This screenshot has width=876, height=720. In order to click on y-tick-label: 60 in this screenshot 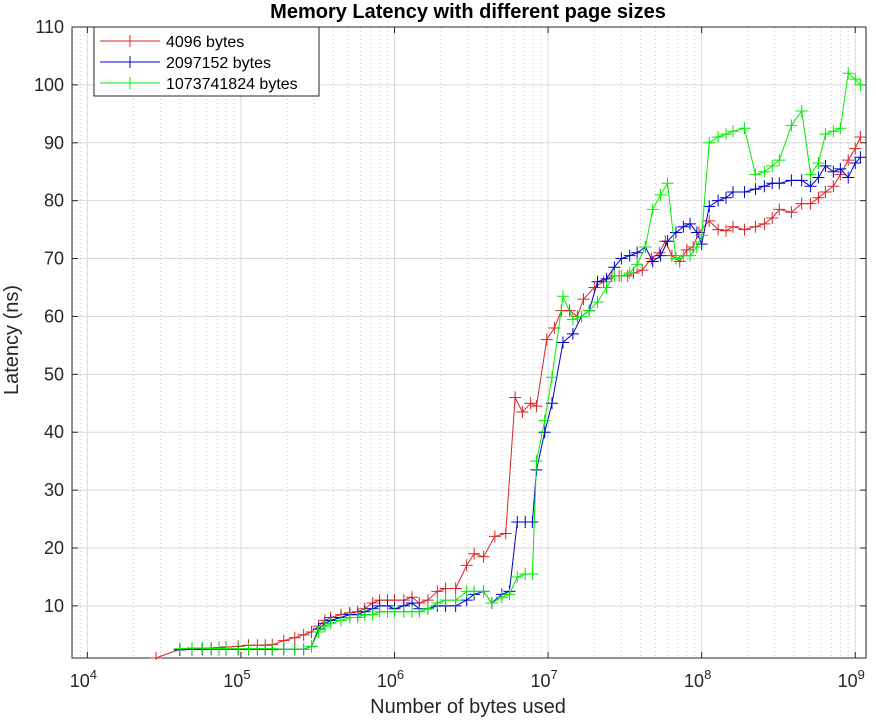, I will do `click(54, 316)`.